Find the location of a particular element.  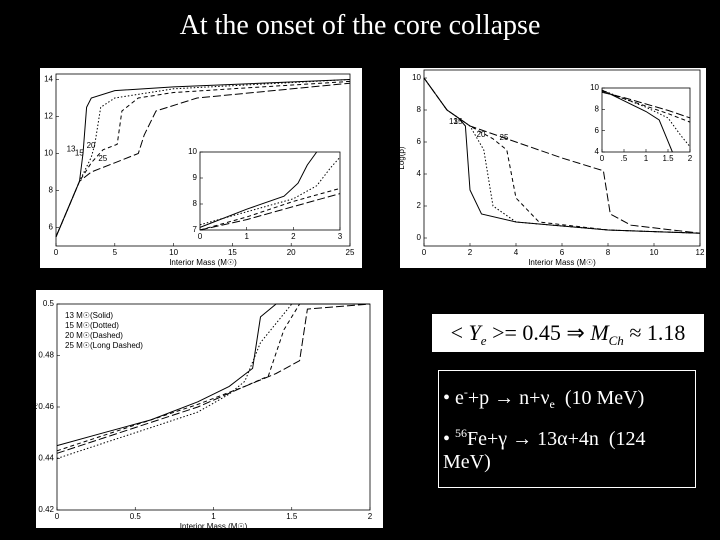

bullet: • 56Fe+γ → 13α+4n (124 MeV) is located at coordinates (567, 450).